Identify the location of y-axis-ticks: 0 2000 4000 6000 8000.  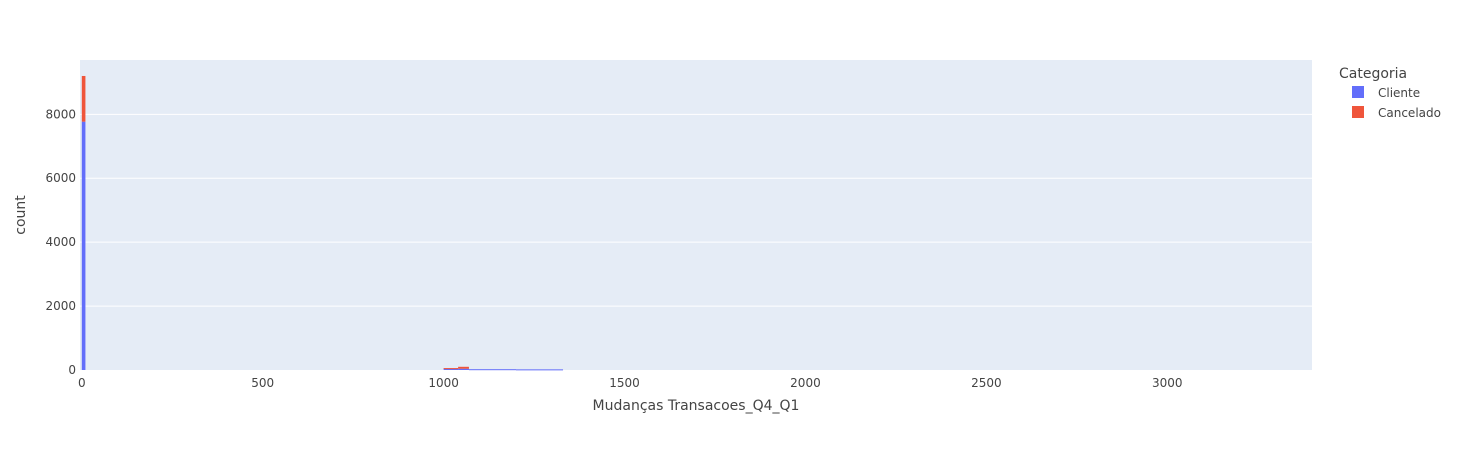
(60, 242).